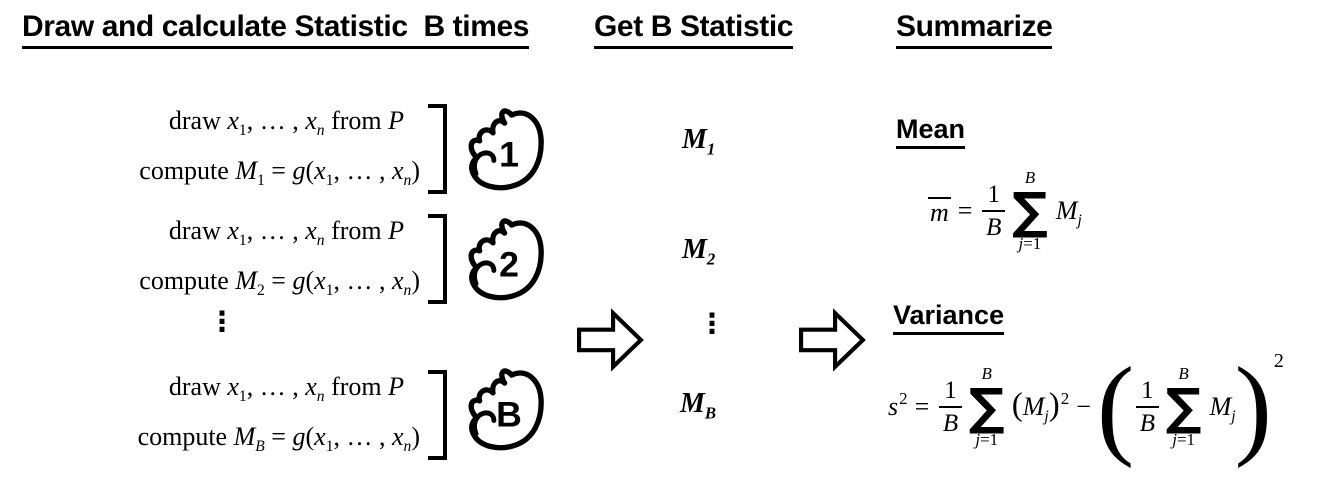 This screenshot has height=481, width=1344. What do you see at coordinates (509, 155) in the screenshot?
I see `fist-label: 1` at bounding box center [509, 155].